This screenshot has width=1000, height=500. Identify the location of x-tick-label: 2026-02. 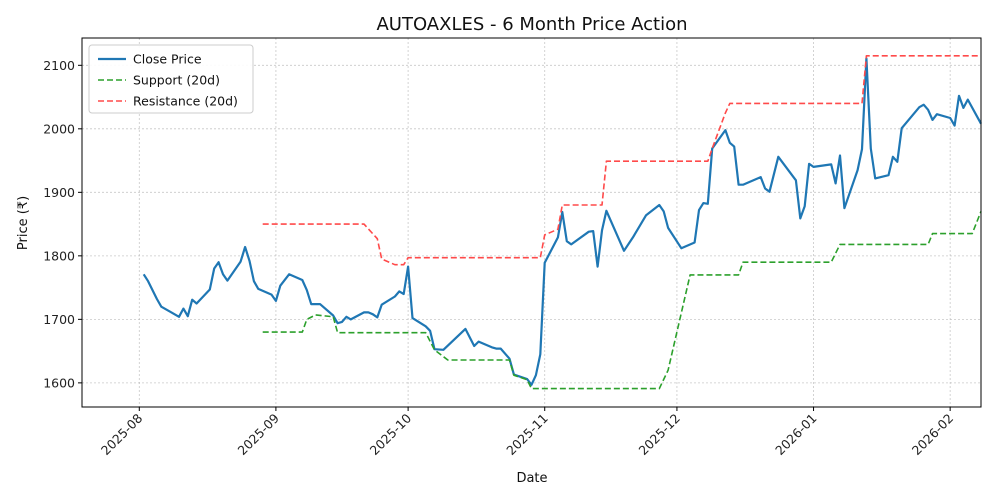
(933, 435).